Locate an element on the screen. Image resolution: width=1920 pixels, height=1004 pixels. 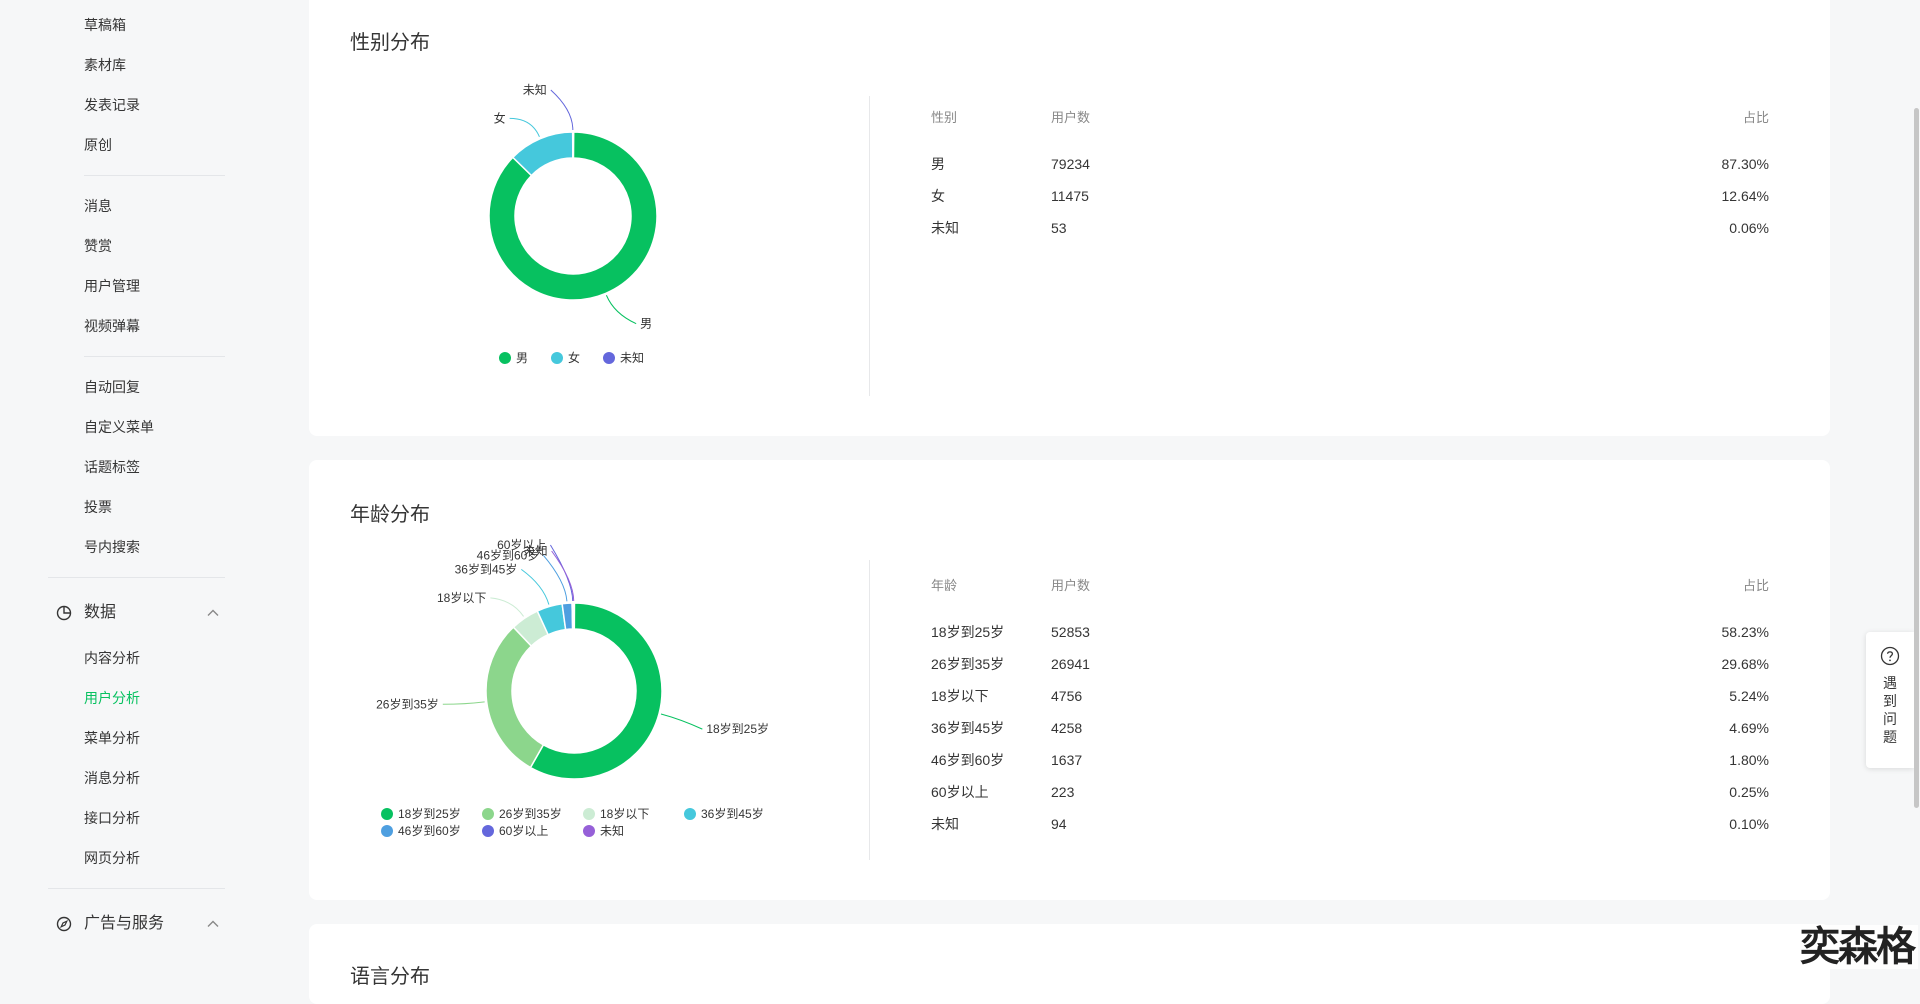
table-row: 未知 94 0.10% is located at coordinates (1350, 824).